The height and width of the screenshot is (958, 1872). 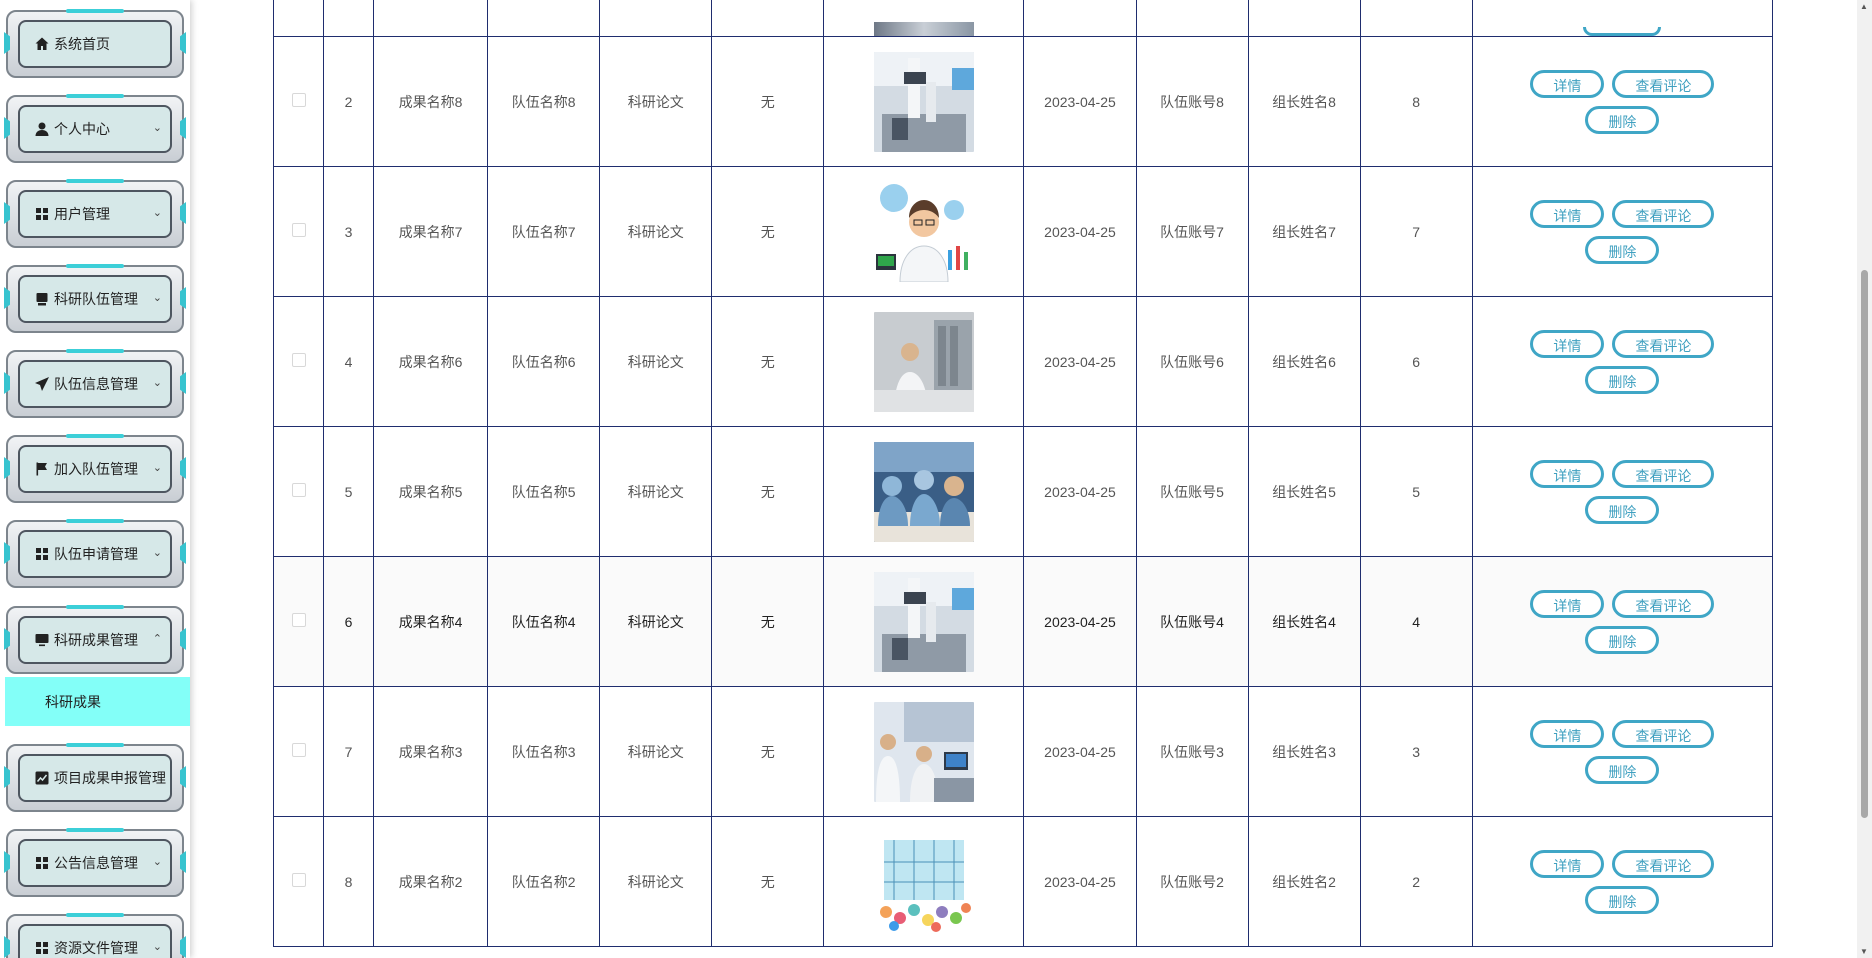 What do you see at coordinates (924, 231) in the screenshot?
I see `cell-image` at bounding box center [924, 231].